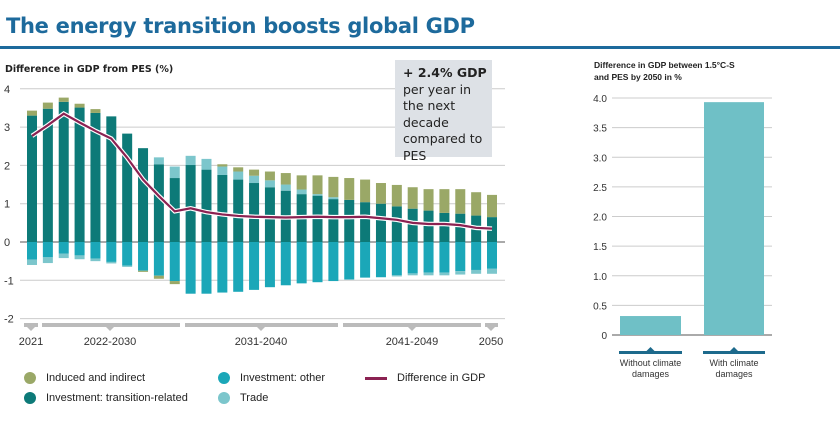  Describe the element at coordinates (733, 363) in the screenshot. I see `category-label-line1: With climate` at that location.